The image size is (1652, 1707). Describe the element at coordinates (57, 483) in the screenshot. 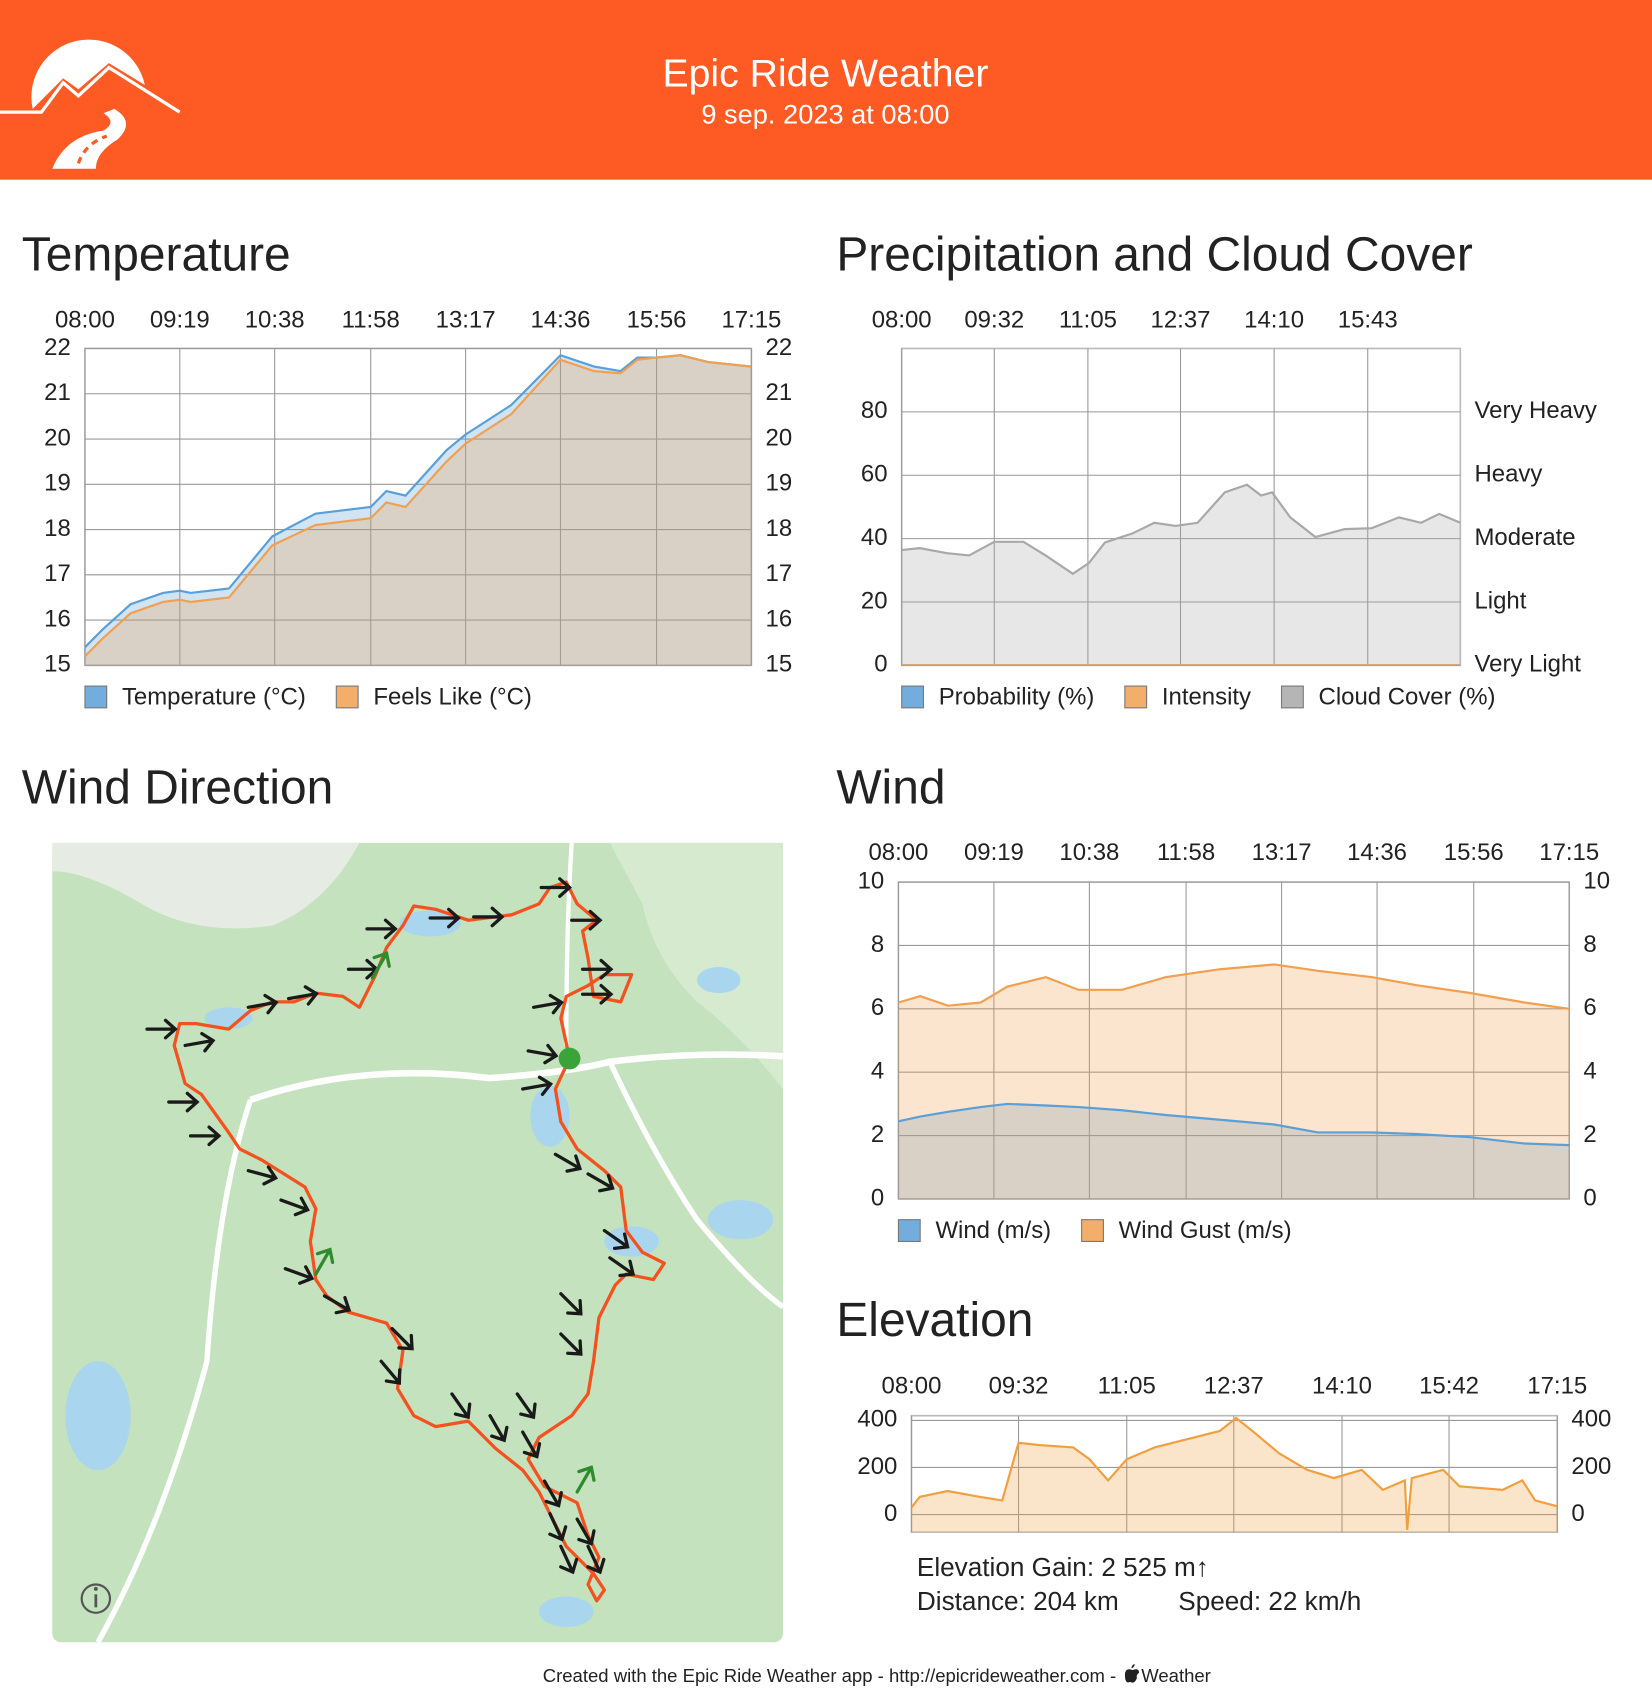

I see `y-tick-label: 19` at that location.